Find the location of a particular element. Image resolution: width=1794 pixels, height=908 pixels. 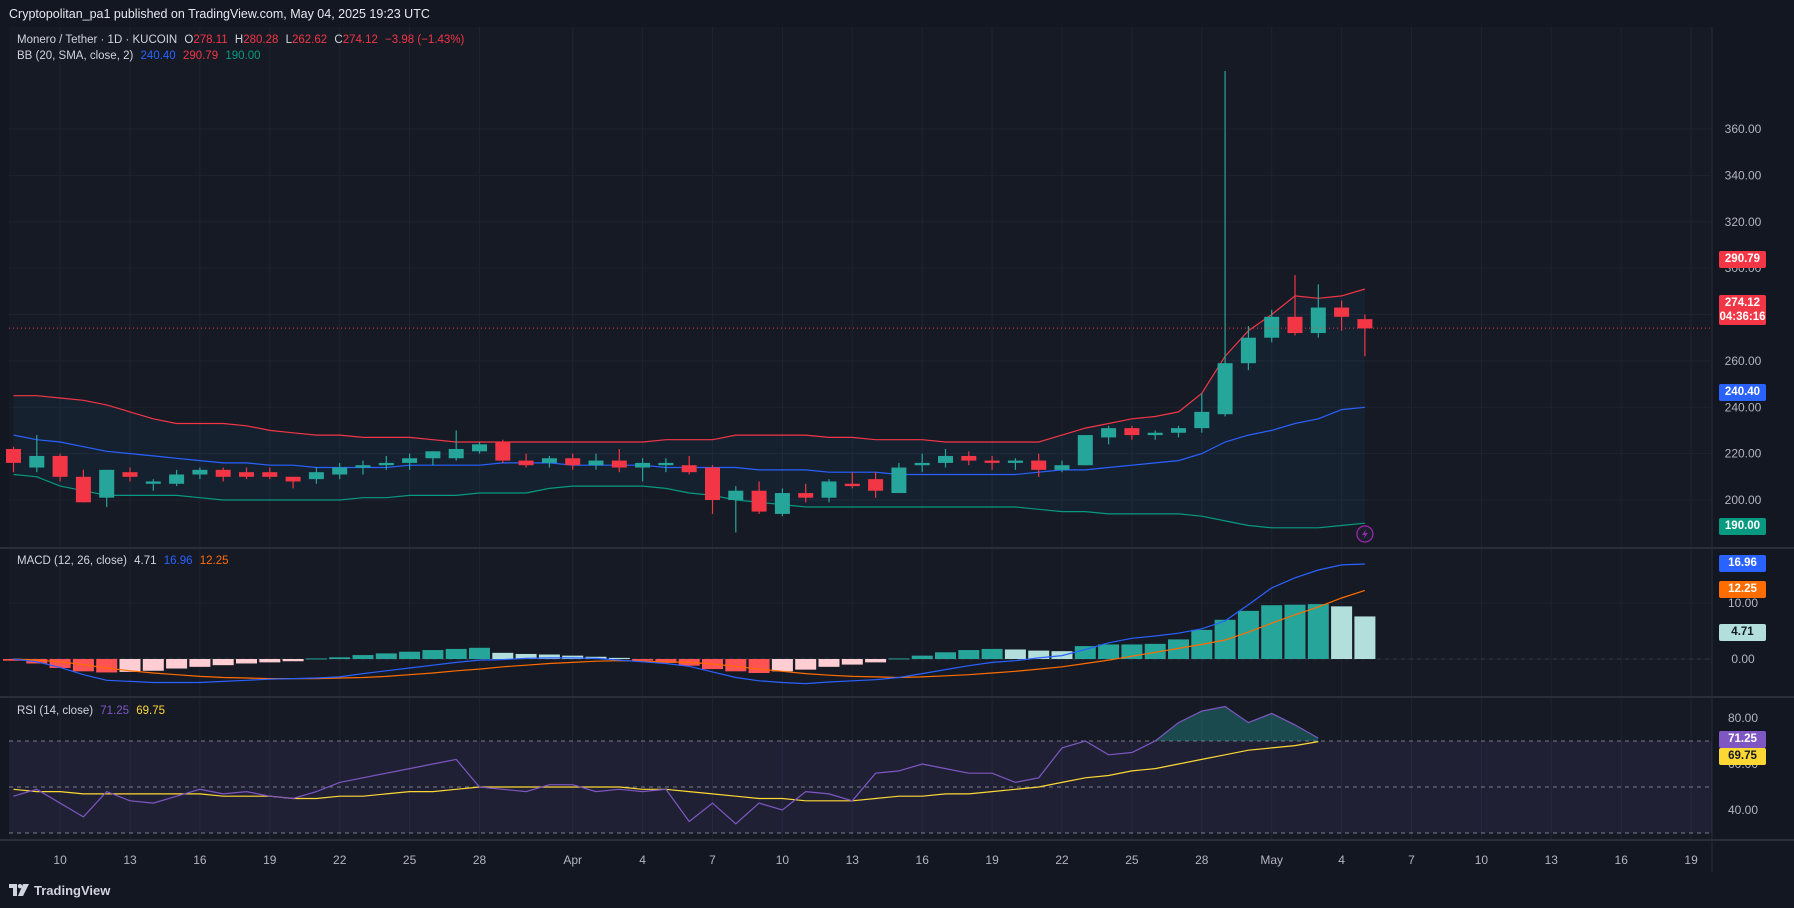

last-price-badge: 274.12 04:36:16 is located at coordinates (1742, 310).